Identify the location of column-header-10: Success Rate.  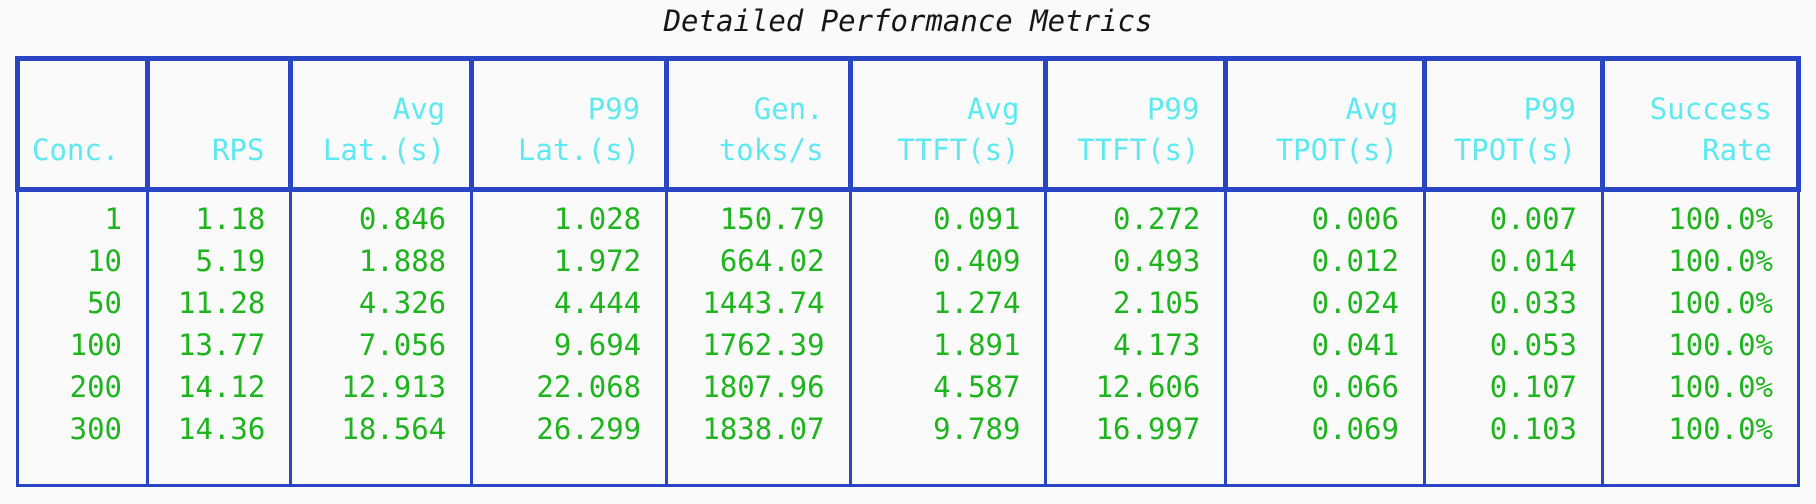
(1700, 124).